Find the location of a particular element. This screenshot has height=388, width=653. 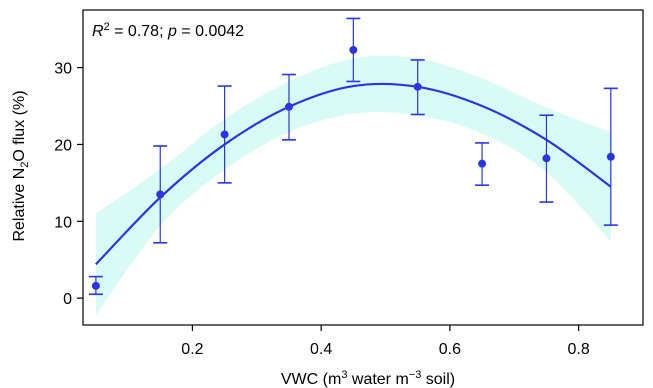

p-symbol: p is located at coordinates (172, 31).